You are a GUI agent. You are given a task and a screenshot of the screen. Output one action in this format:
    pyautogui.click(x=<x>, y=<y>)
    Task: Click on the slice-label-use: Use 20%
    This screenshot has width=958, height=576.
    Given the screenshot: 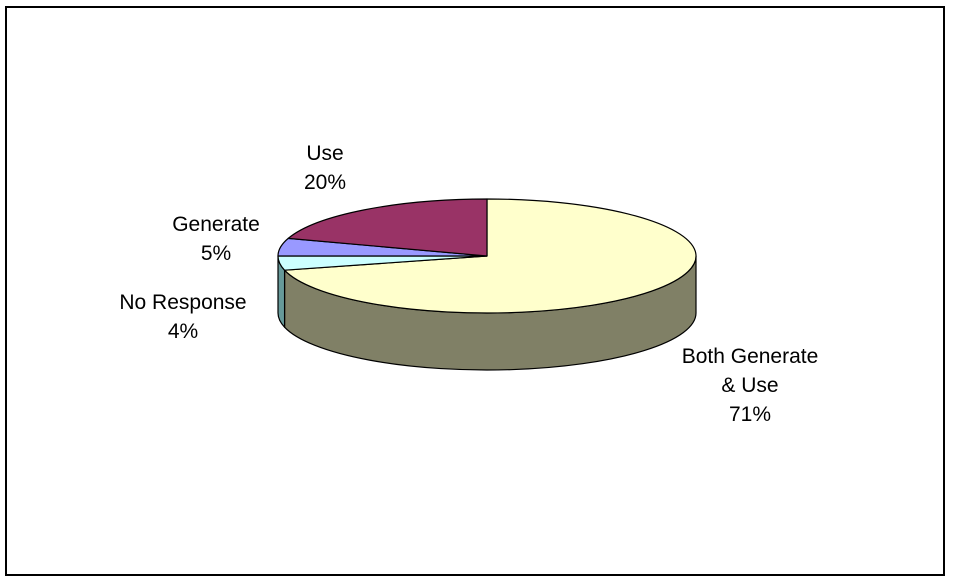 What is the action you would take?
    pyautogui.click(x=325, y=168)
    